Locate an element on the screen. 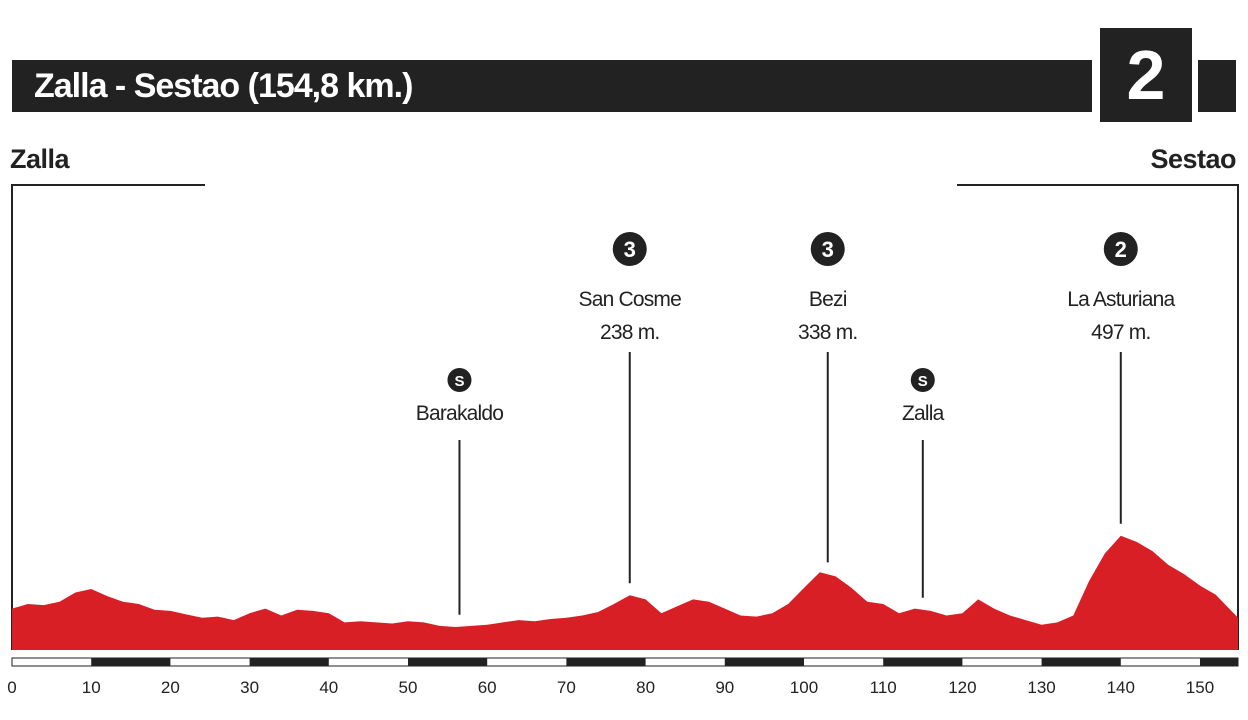 The image size is (1248, 720). x-tick-label: 70 is located at coordinates (566, 687).